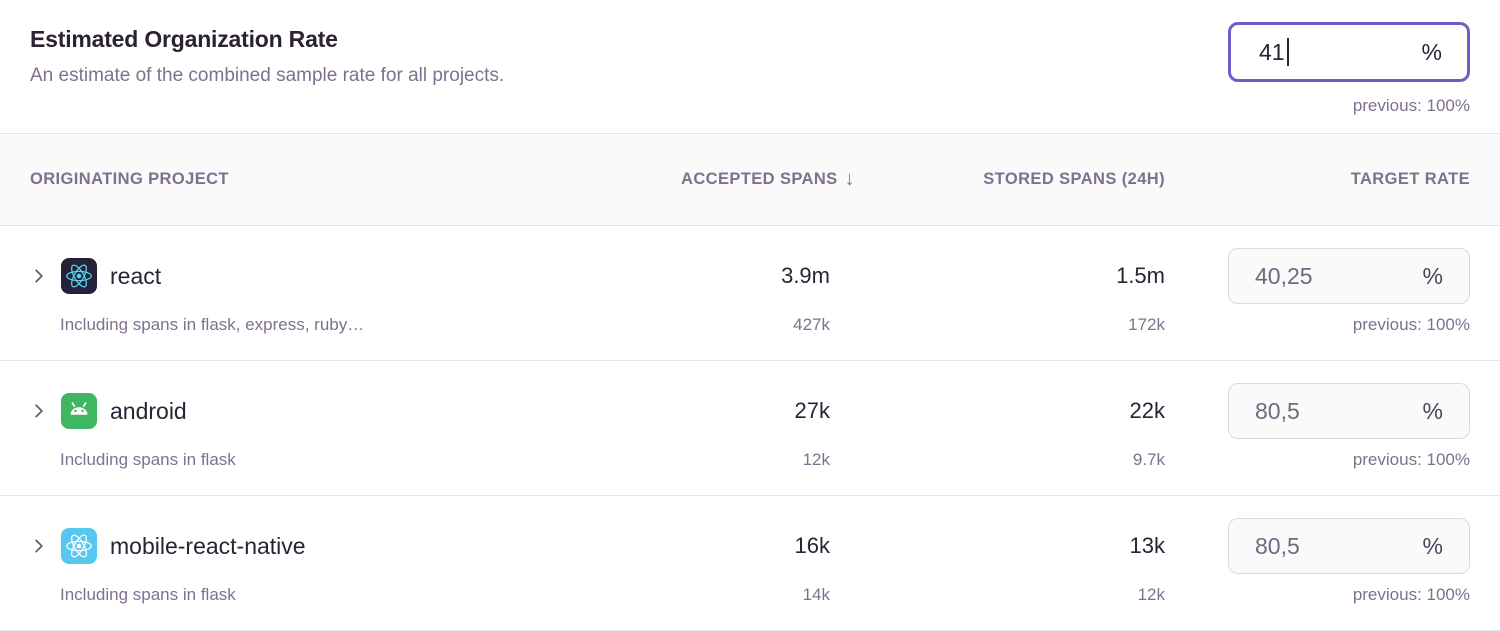 The image size is (1500, 631). What do you see at coordinates (816, 459) in the screenshot?
I see `accepted-spans-sub-value: 12k` at bounding box center [816, 459].